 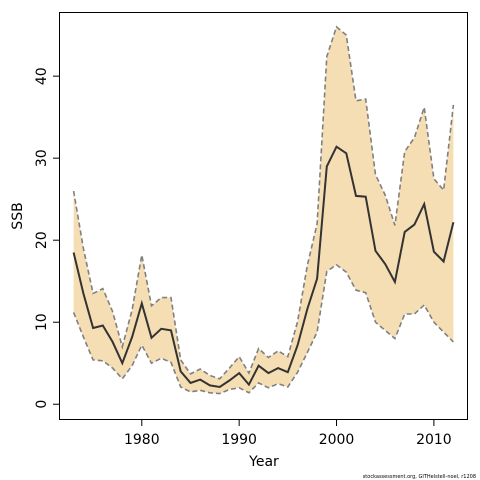 What do you see at coordinates (142, 440) in the screenshot?
I see `x-tick-label: 1980` at bounding box center [142, 440].